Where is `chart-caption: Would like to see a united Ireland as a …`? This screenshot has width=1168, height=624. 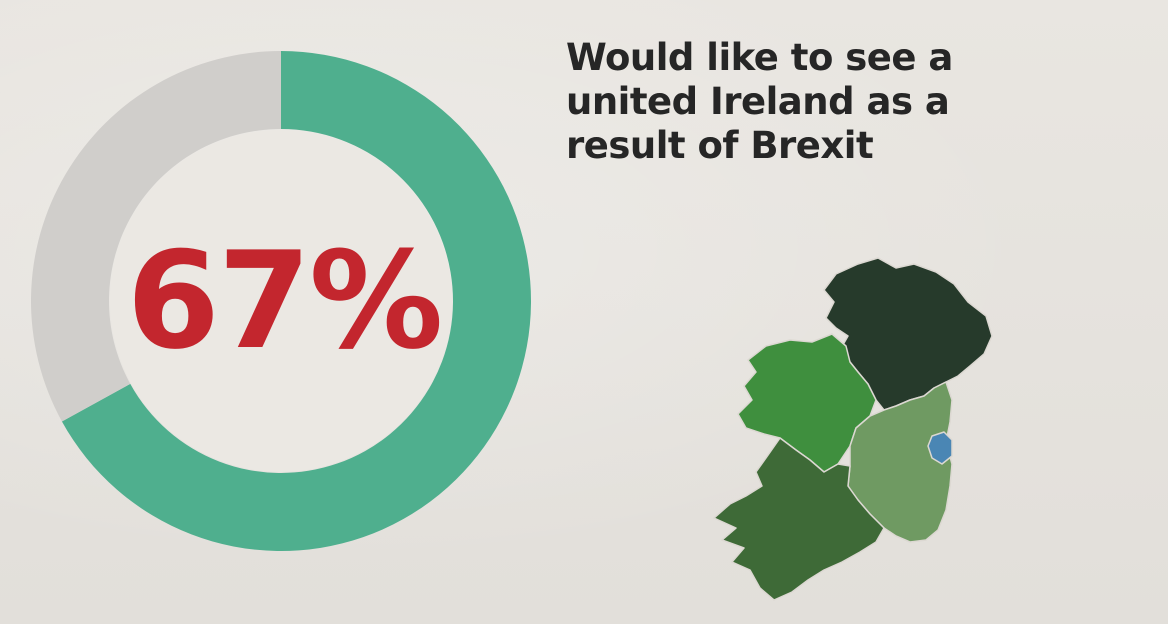 chart-caption: Would like to see a united Ireland as a … is located at coordinates (759, 101).